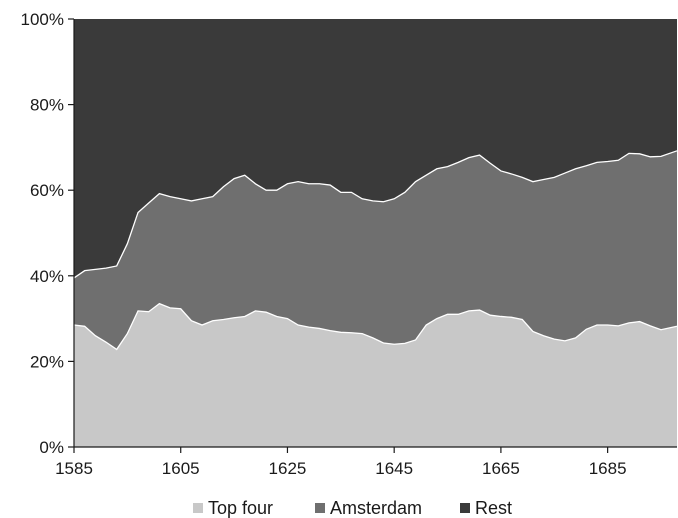 This screenshot has height=518, width=678. I want to click on y-tick-label: 20%, so click(47, 361).